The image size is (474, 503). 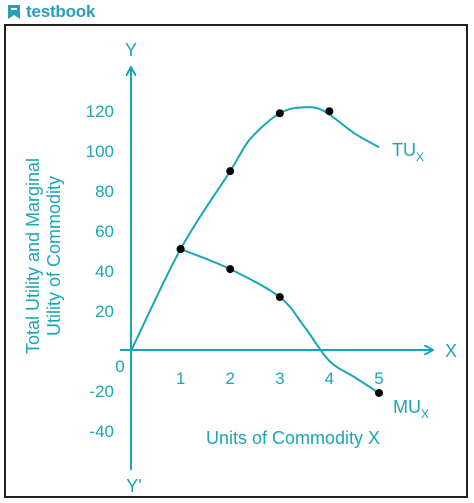 I want to click on y-axis-title-line1: Total Utility and Marginal, so click(x=33, y=256).